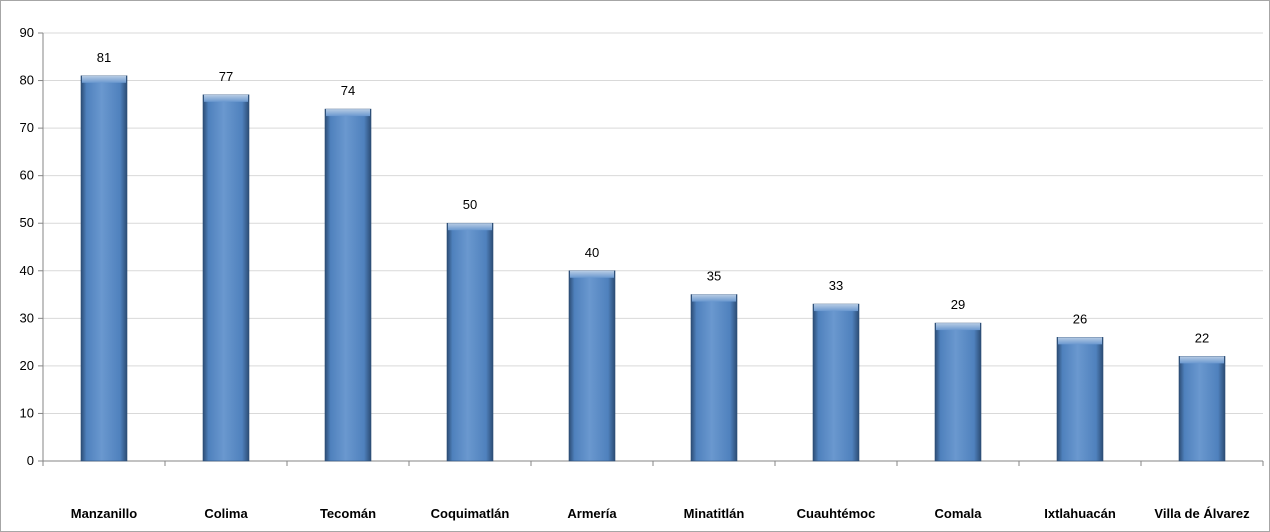 This screenshot has height=532, width=1270. I want to click on y-tick-label: 30, so click(27, 317).